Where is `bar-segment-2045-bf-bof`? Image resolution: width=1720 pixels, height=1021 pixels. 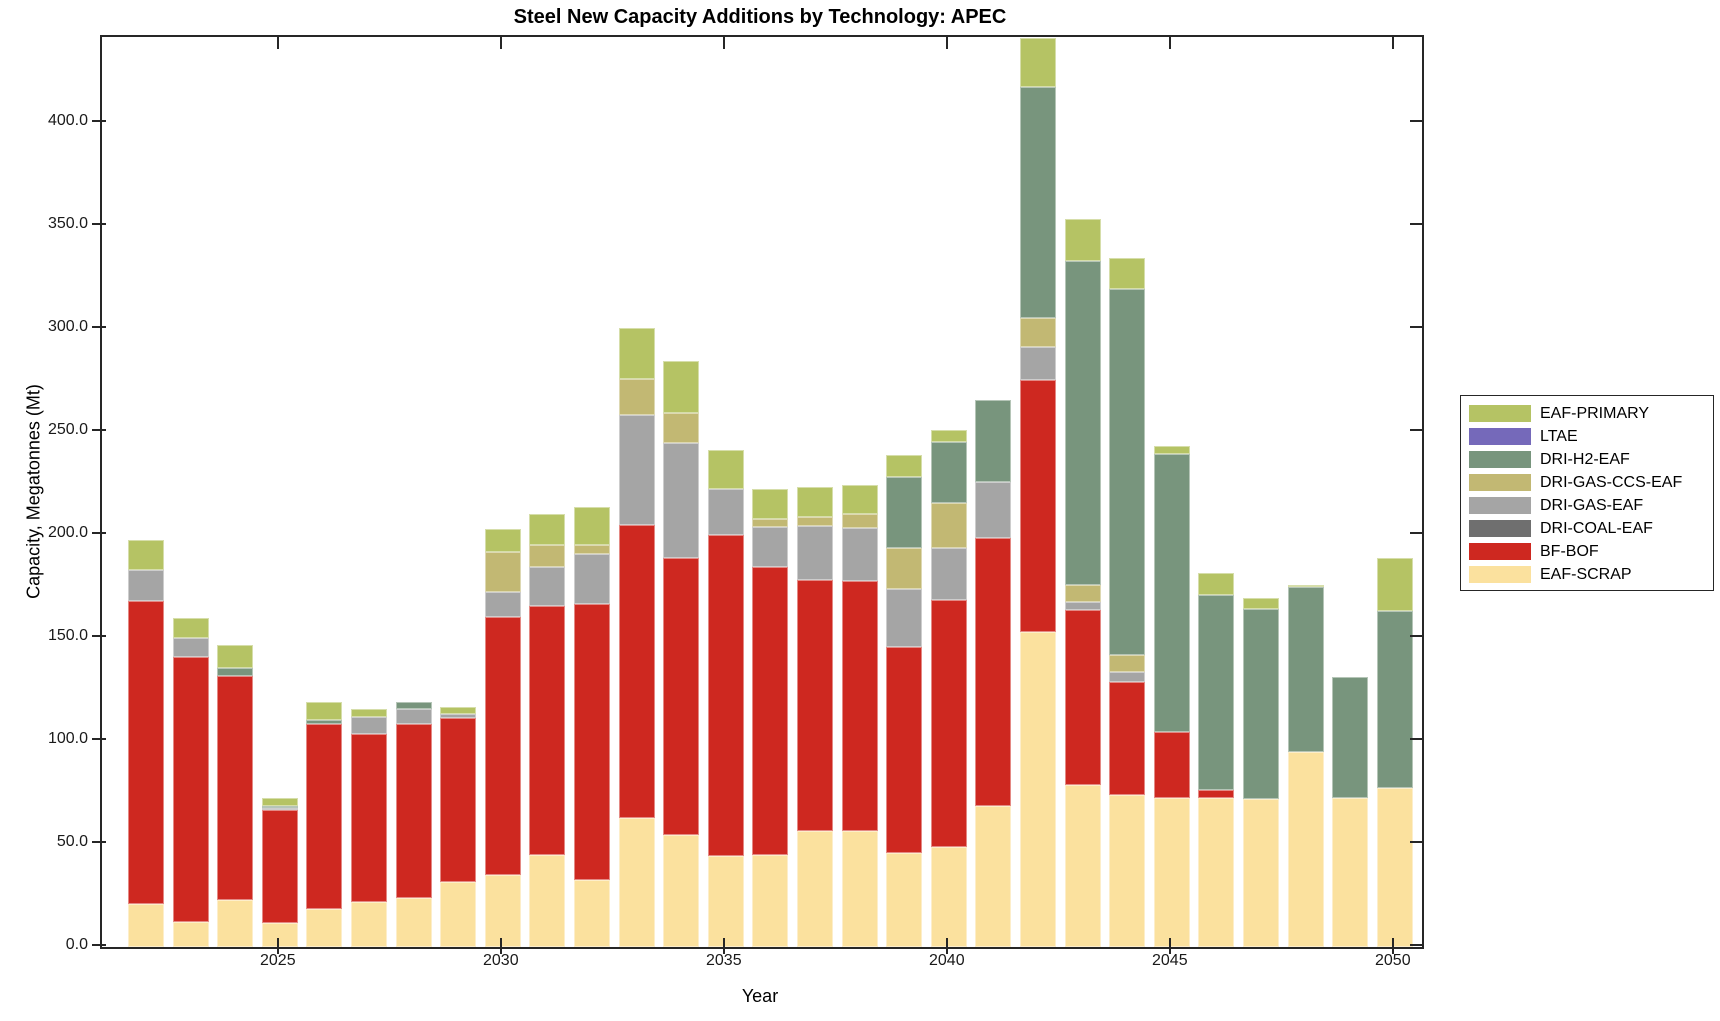 bar-segment-2045-bf-bof is located at coordinates (1171, 764).